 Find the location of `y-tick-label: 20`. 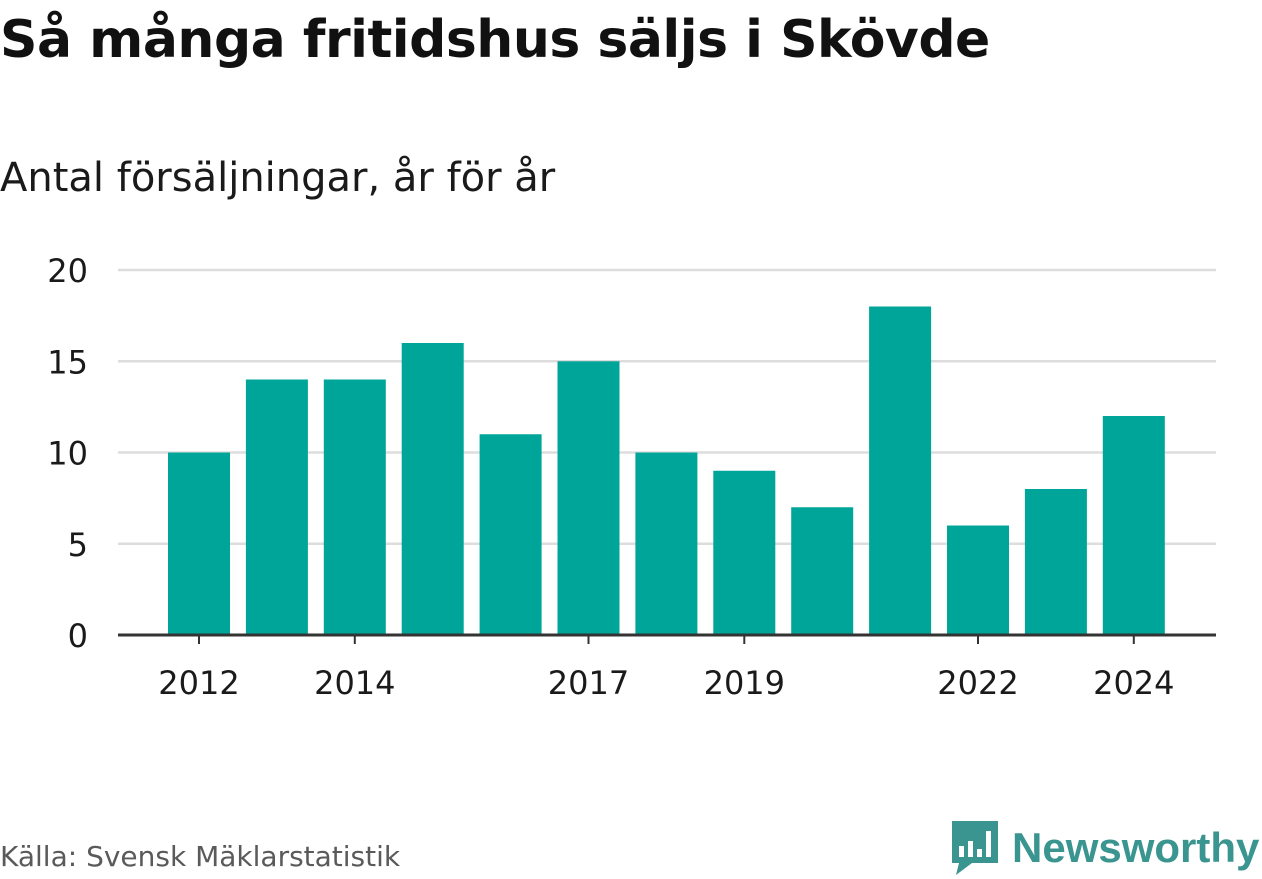

y-tick-label: 20 is located at coordinates (67, 271).